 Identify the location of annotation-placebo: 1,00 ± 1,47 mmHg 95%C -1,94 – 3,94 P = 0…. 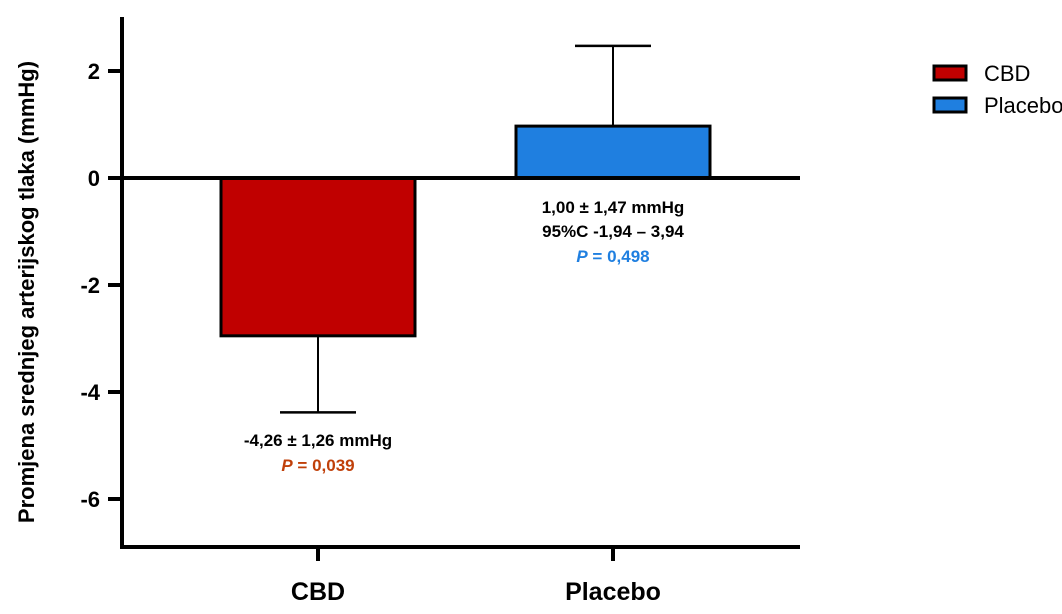
(613, 232).